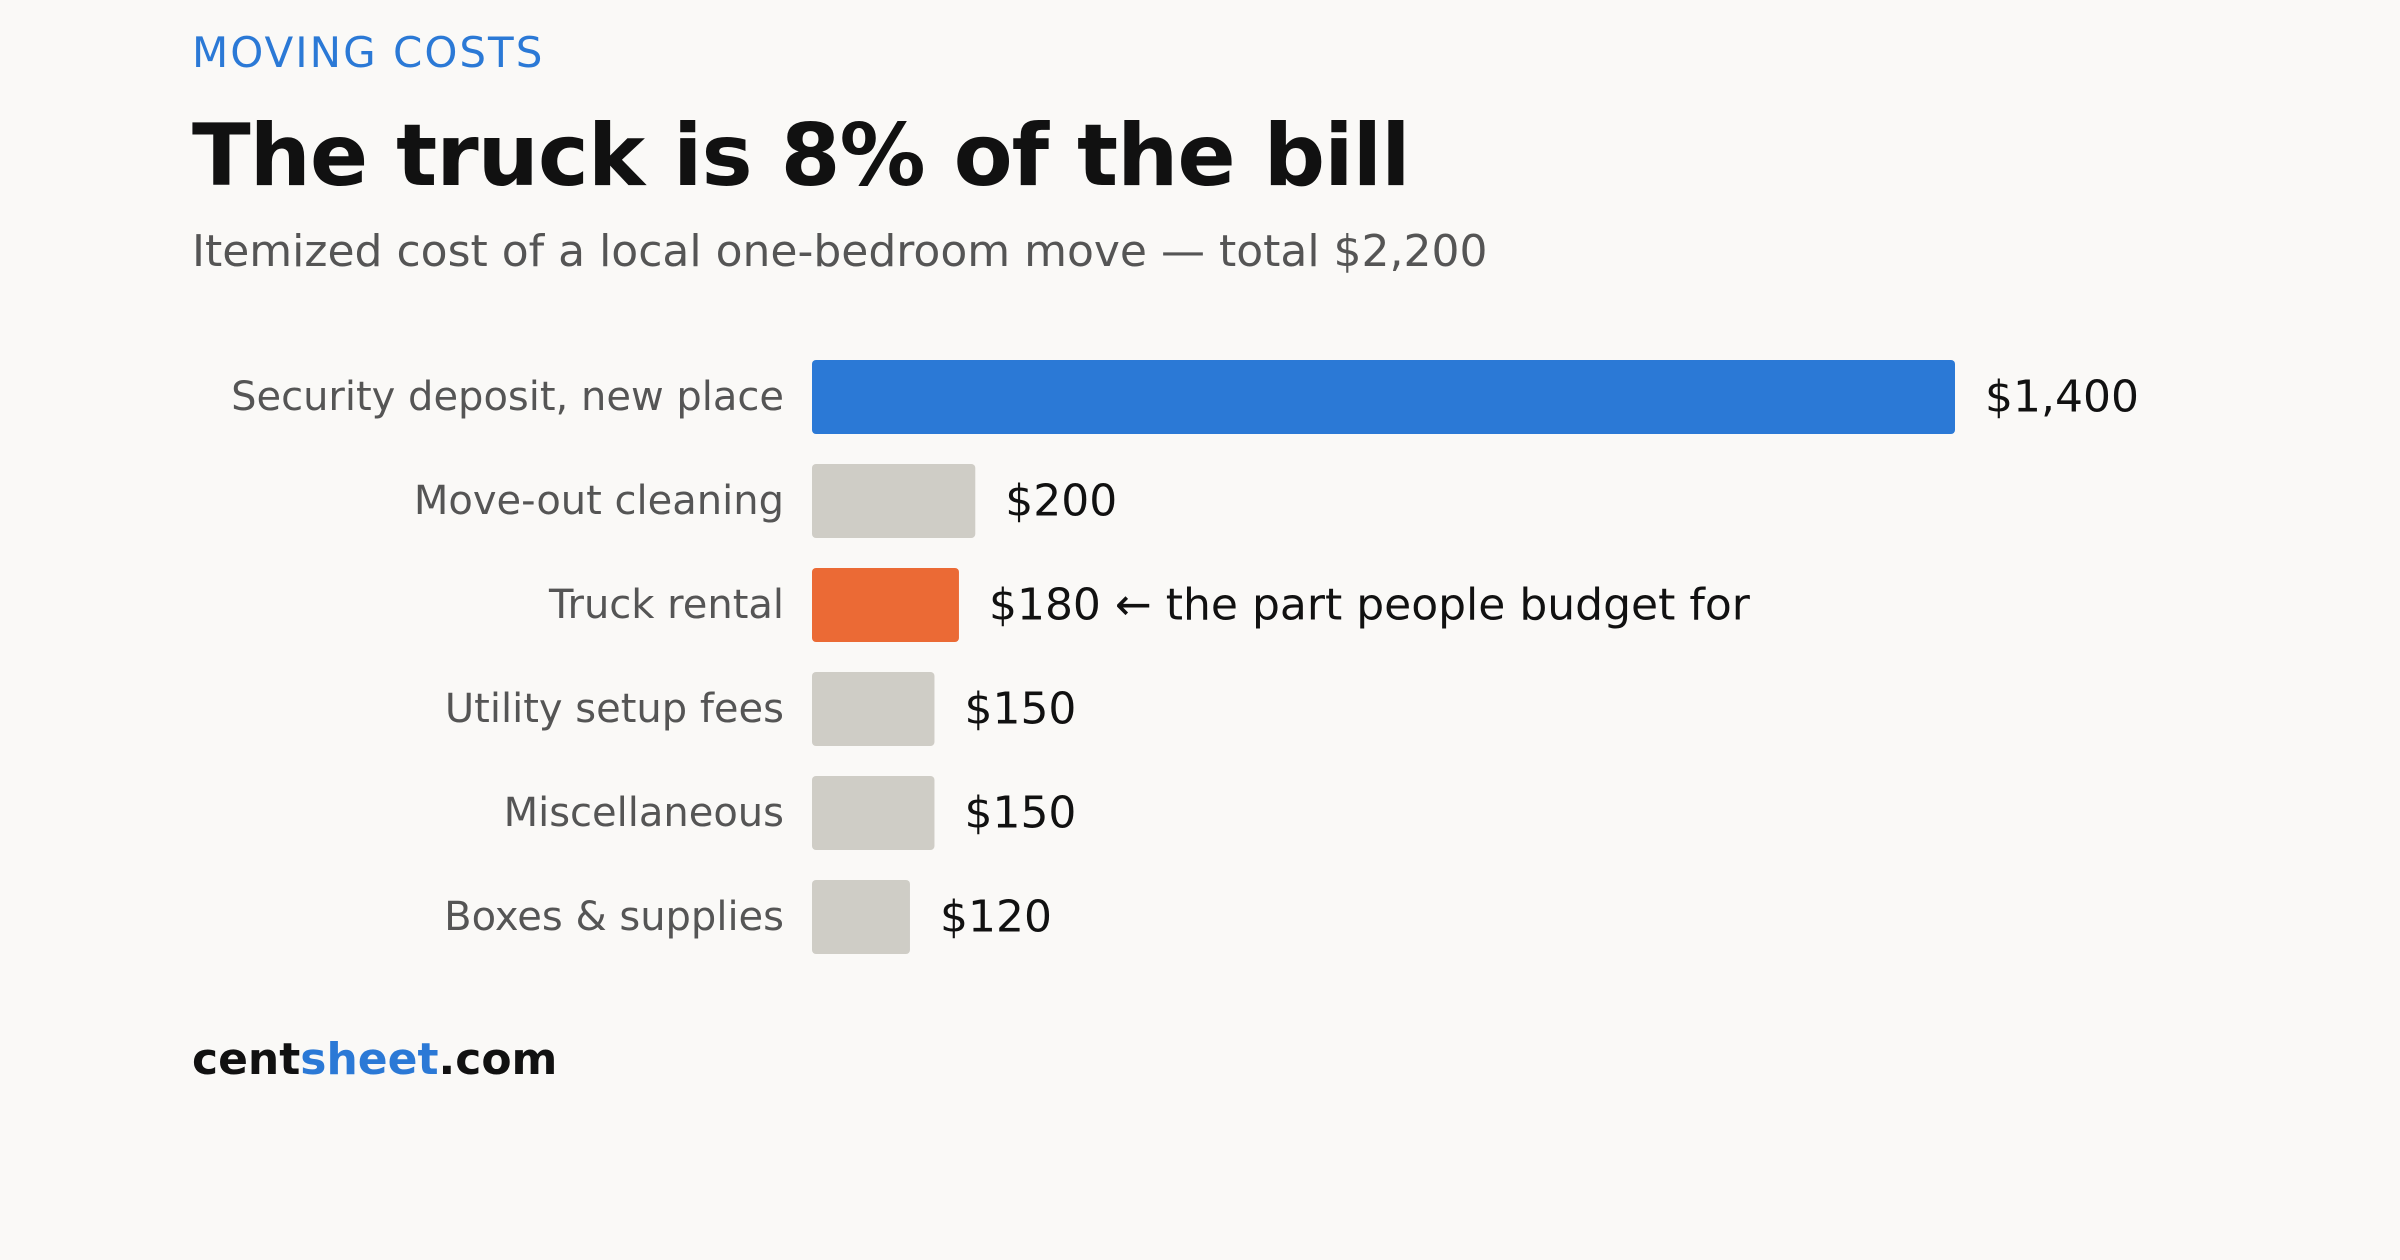  I want to click on category-label: Utility setup fees, so click(614, 709).